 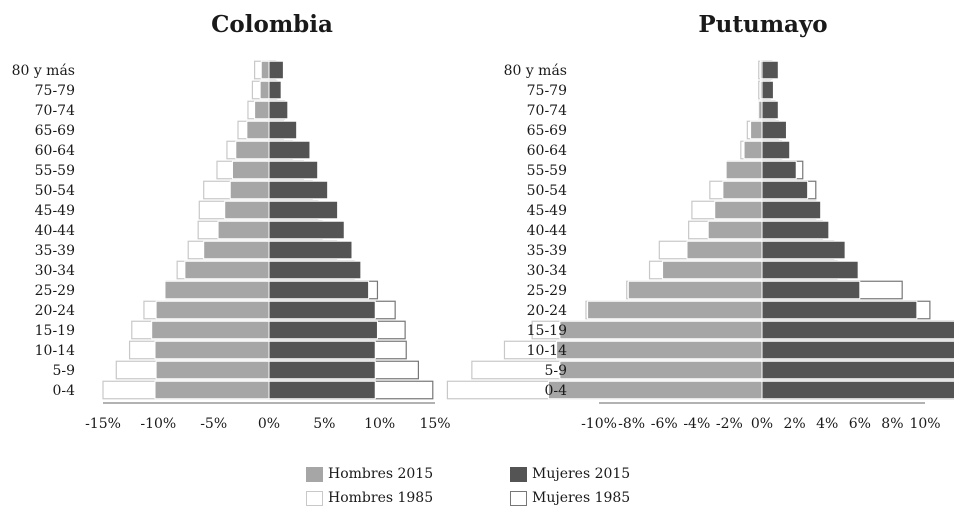 What do you see at coordinates (103, 424) in the screenshot?
I see `x-tick-label: -15%` at bounding box center [103, 424].